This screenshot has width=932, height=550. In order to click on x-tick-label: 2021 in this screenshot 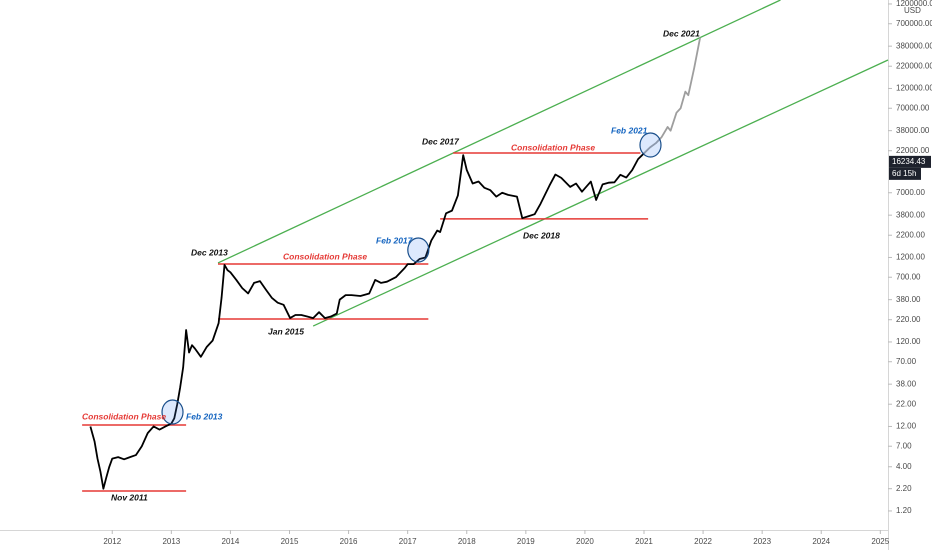, I will do `click(644, 541)`.